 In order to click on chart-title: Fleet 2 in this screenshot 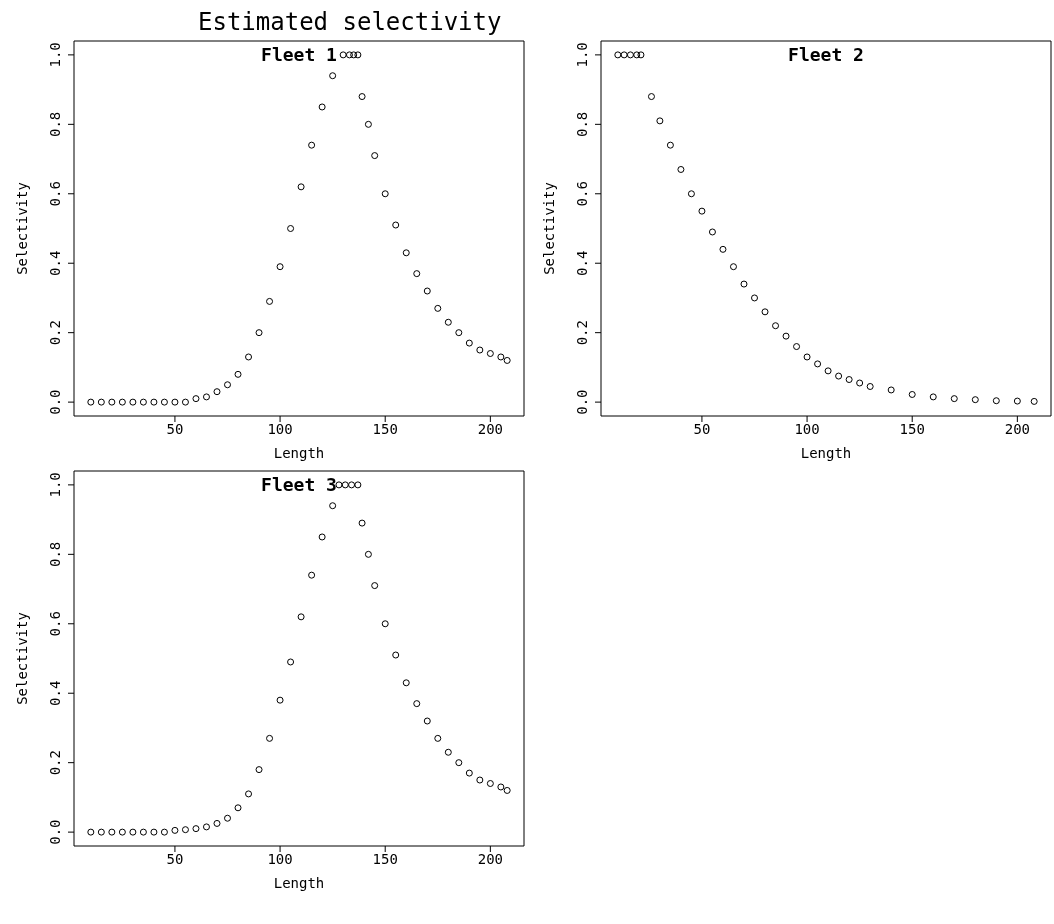, I will do `click(826, 54)`.